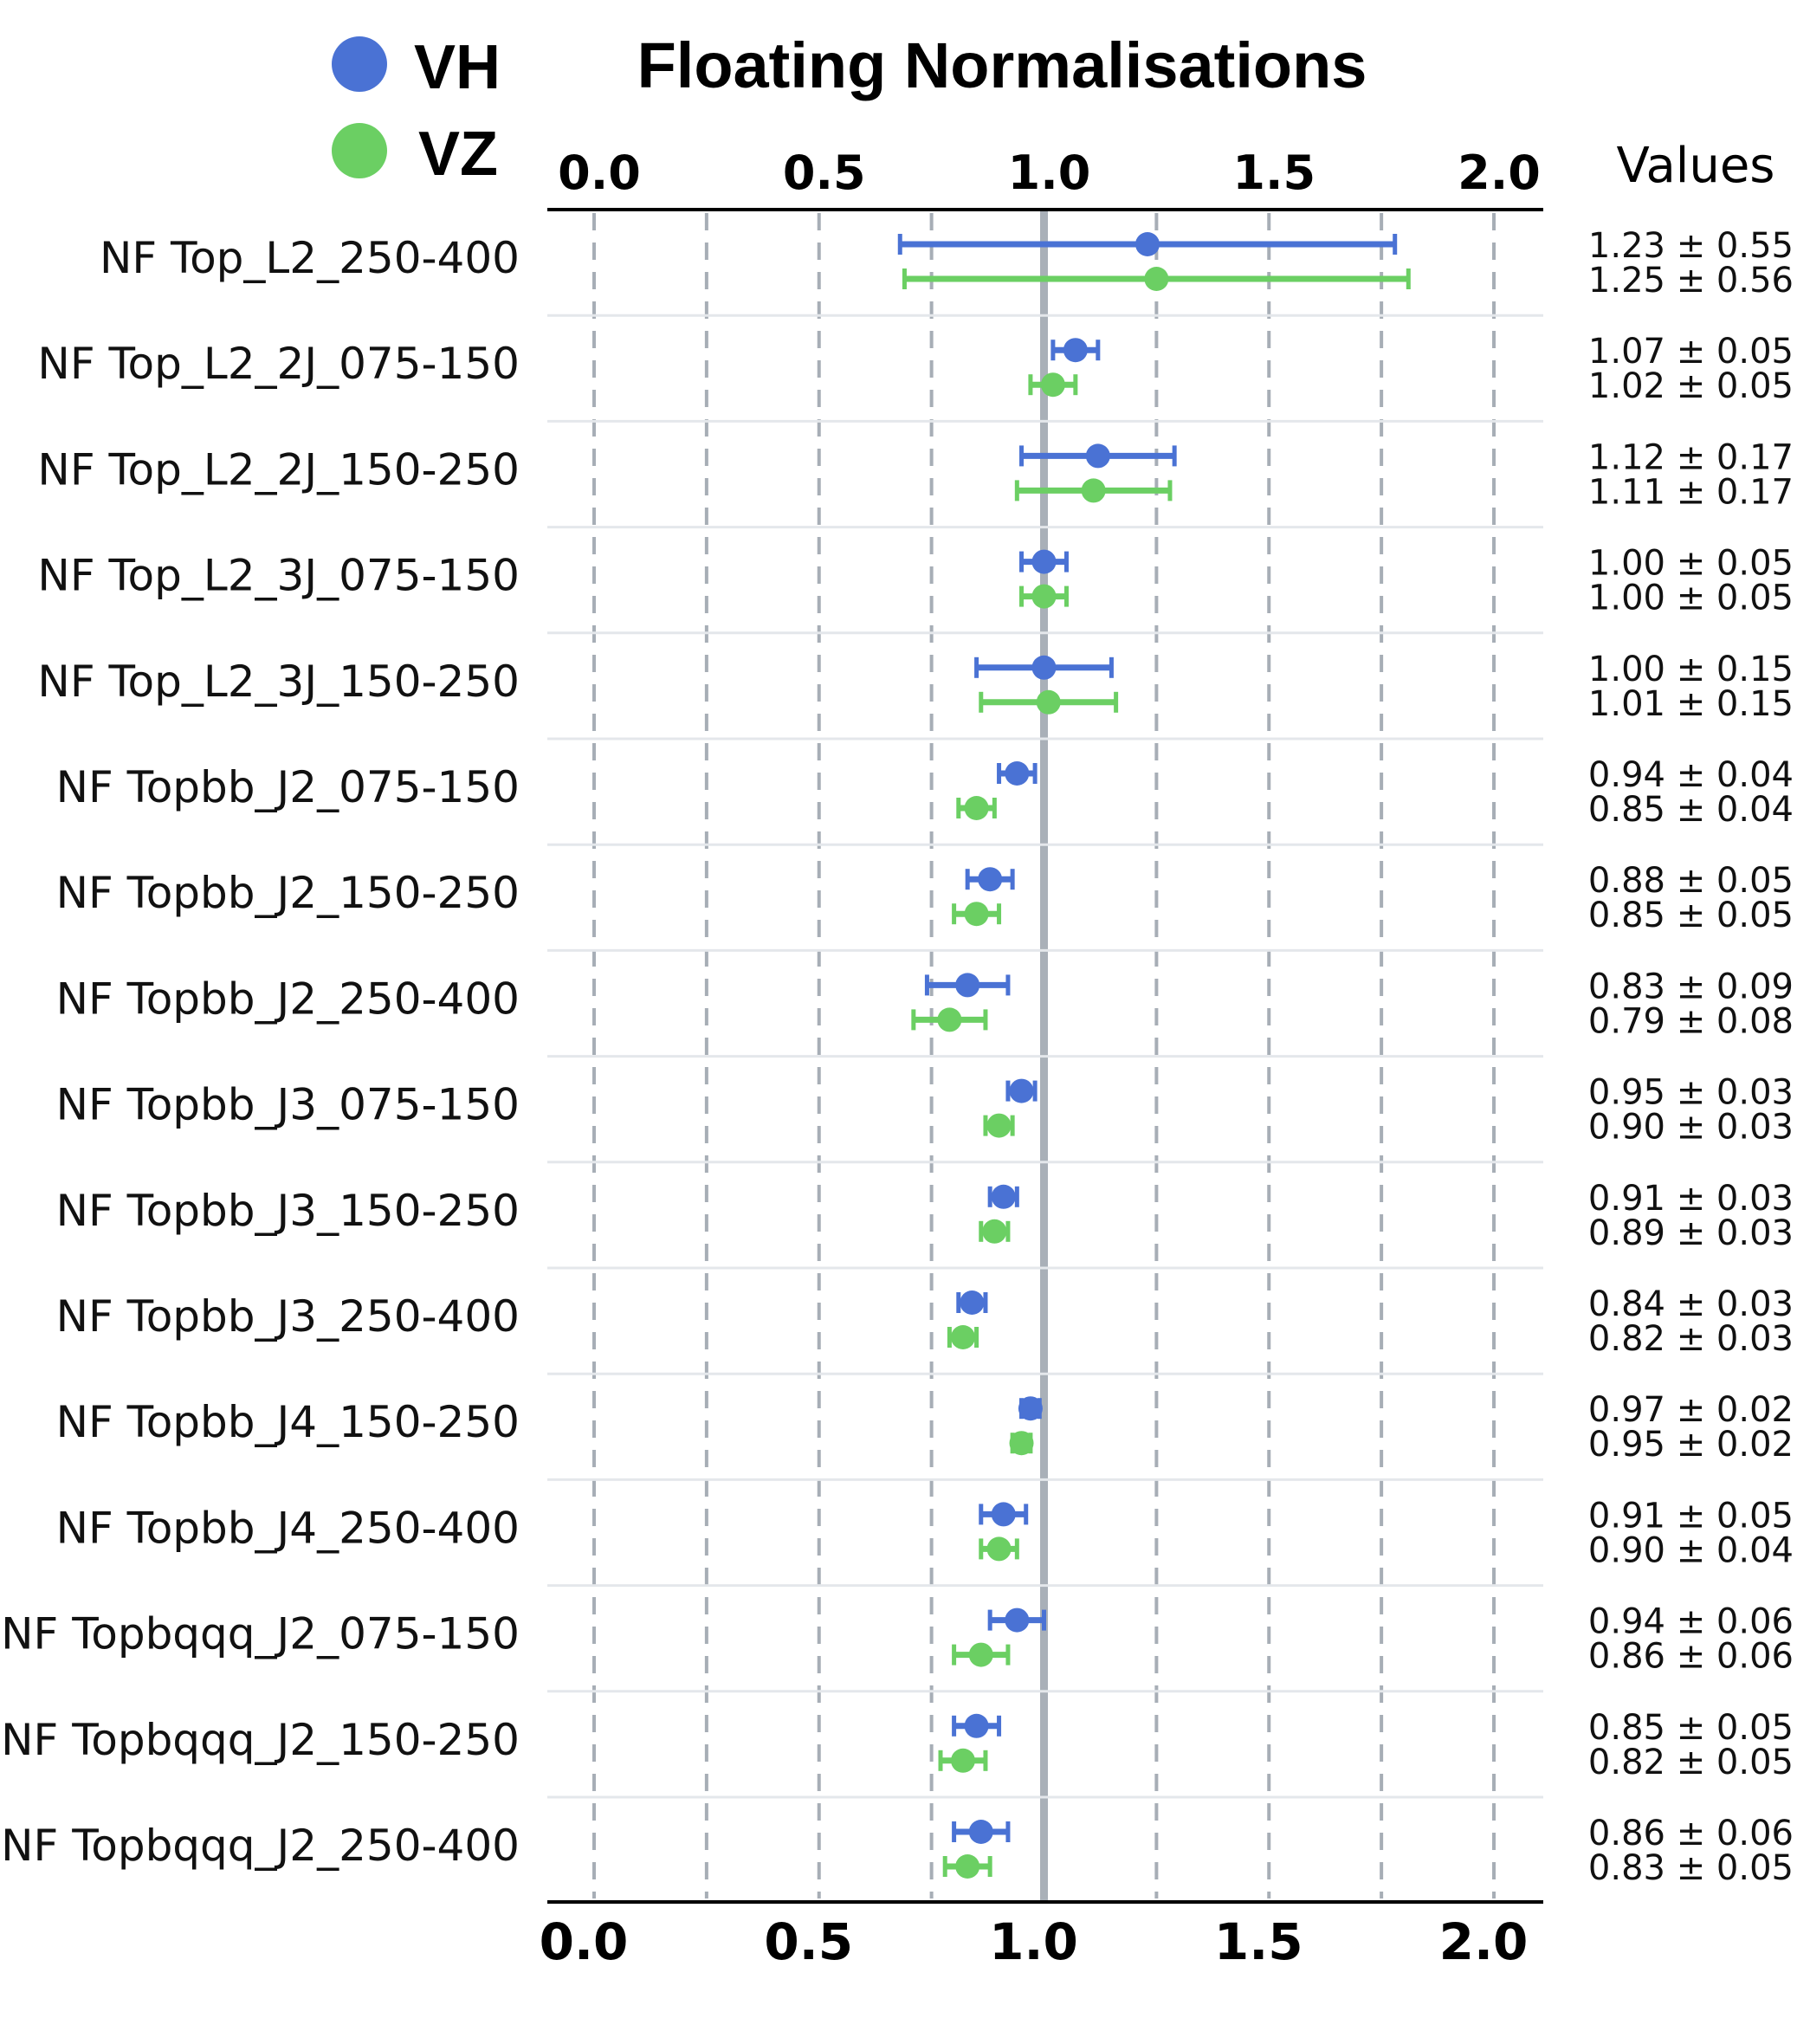 This screenshot has width=1810, height=2044. Describe the element at coordinates (1691, 1868) in the screenshot. I see `value-label-vz: 0.83 ± 0.05` at that location.